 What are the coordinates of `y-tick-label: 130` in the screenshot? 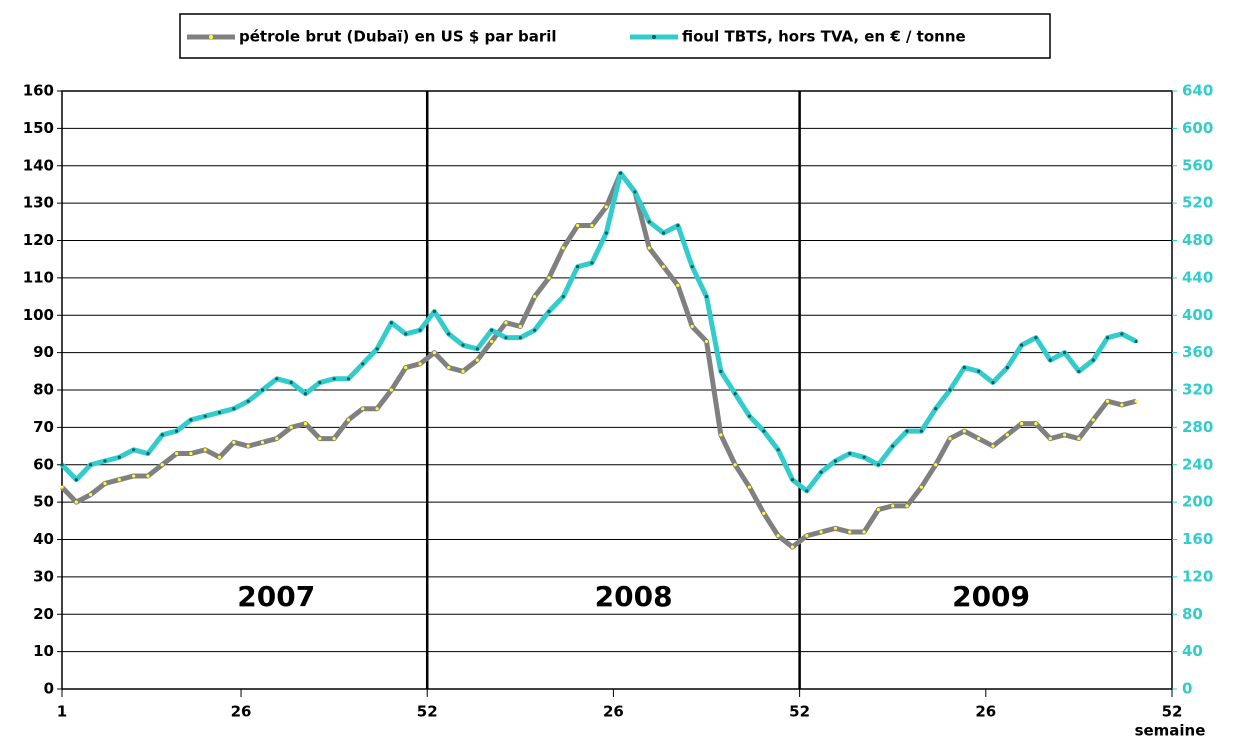 It's located at (38, 203).